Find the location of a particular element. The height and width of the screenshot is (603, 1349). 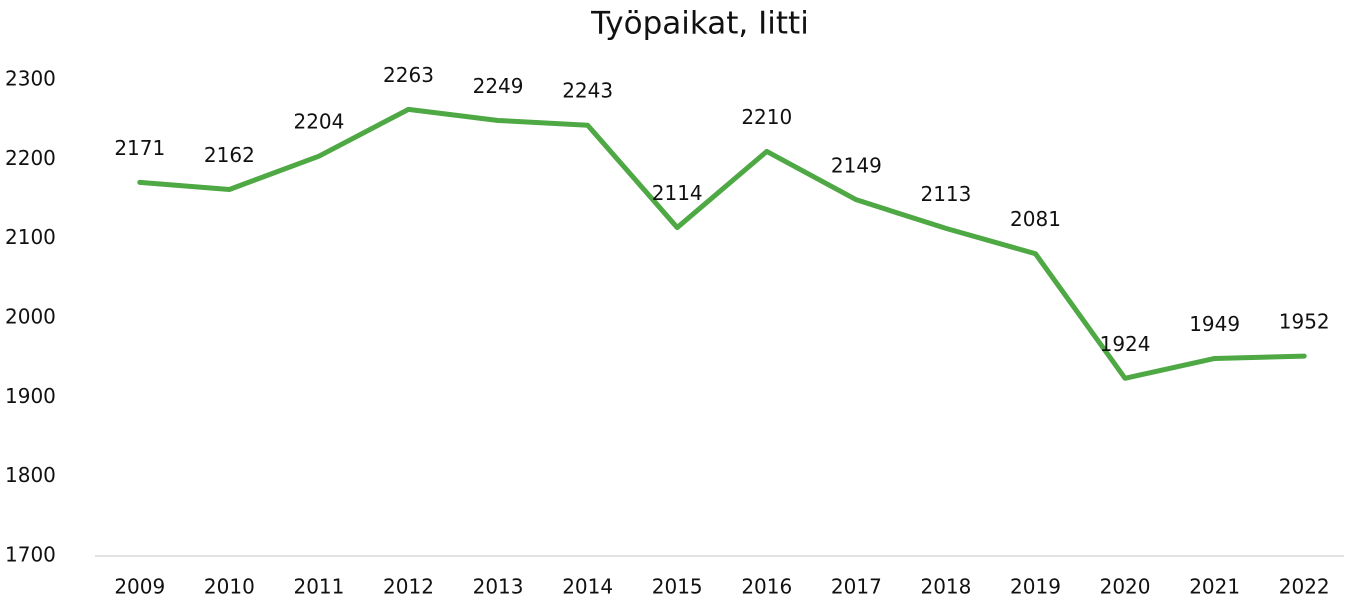

x-tick-label: 2013 is located at coordinates (498, 587).